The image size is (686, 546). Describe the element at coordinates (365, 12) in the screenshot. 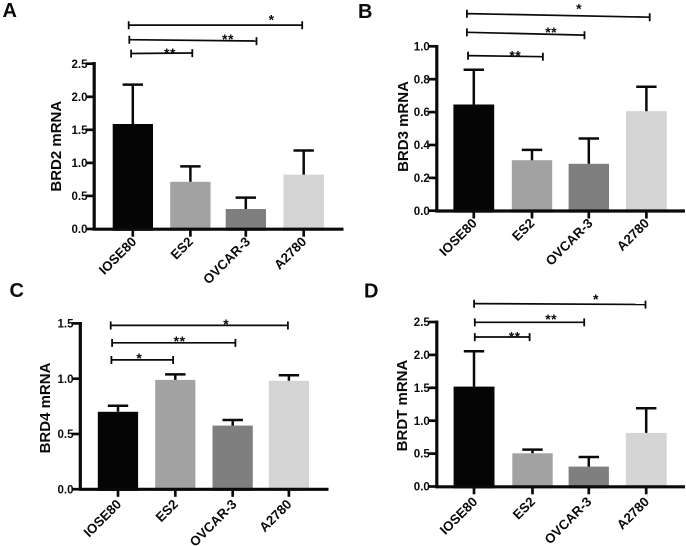

I see `svg-text: B` at that location.